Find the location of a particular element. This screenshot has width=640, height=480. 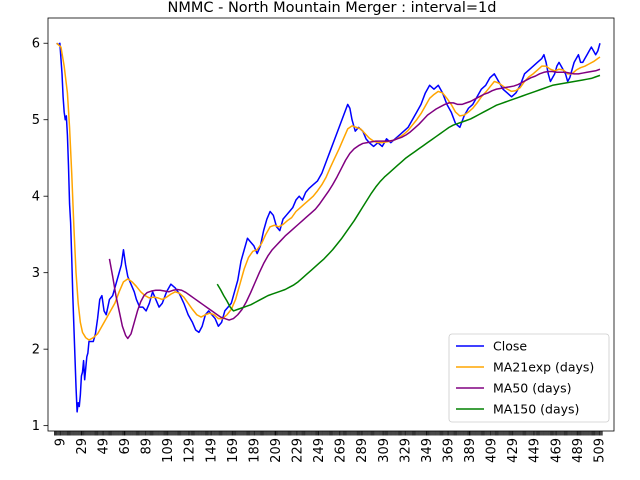

x-tick-label: 249 is located at coordinates (319, 450).